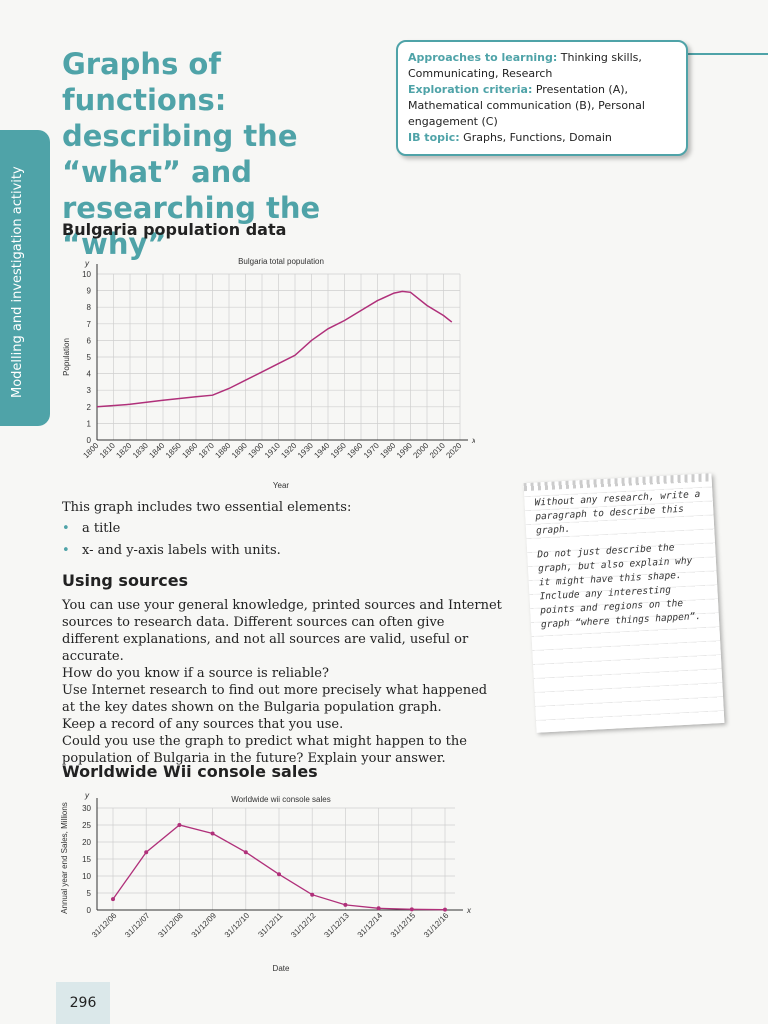  Describe the element at coordinates (288, 450) in the screenshot. I see `x-tick-label: 1920` at that location.